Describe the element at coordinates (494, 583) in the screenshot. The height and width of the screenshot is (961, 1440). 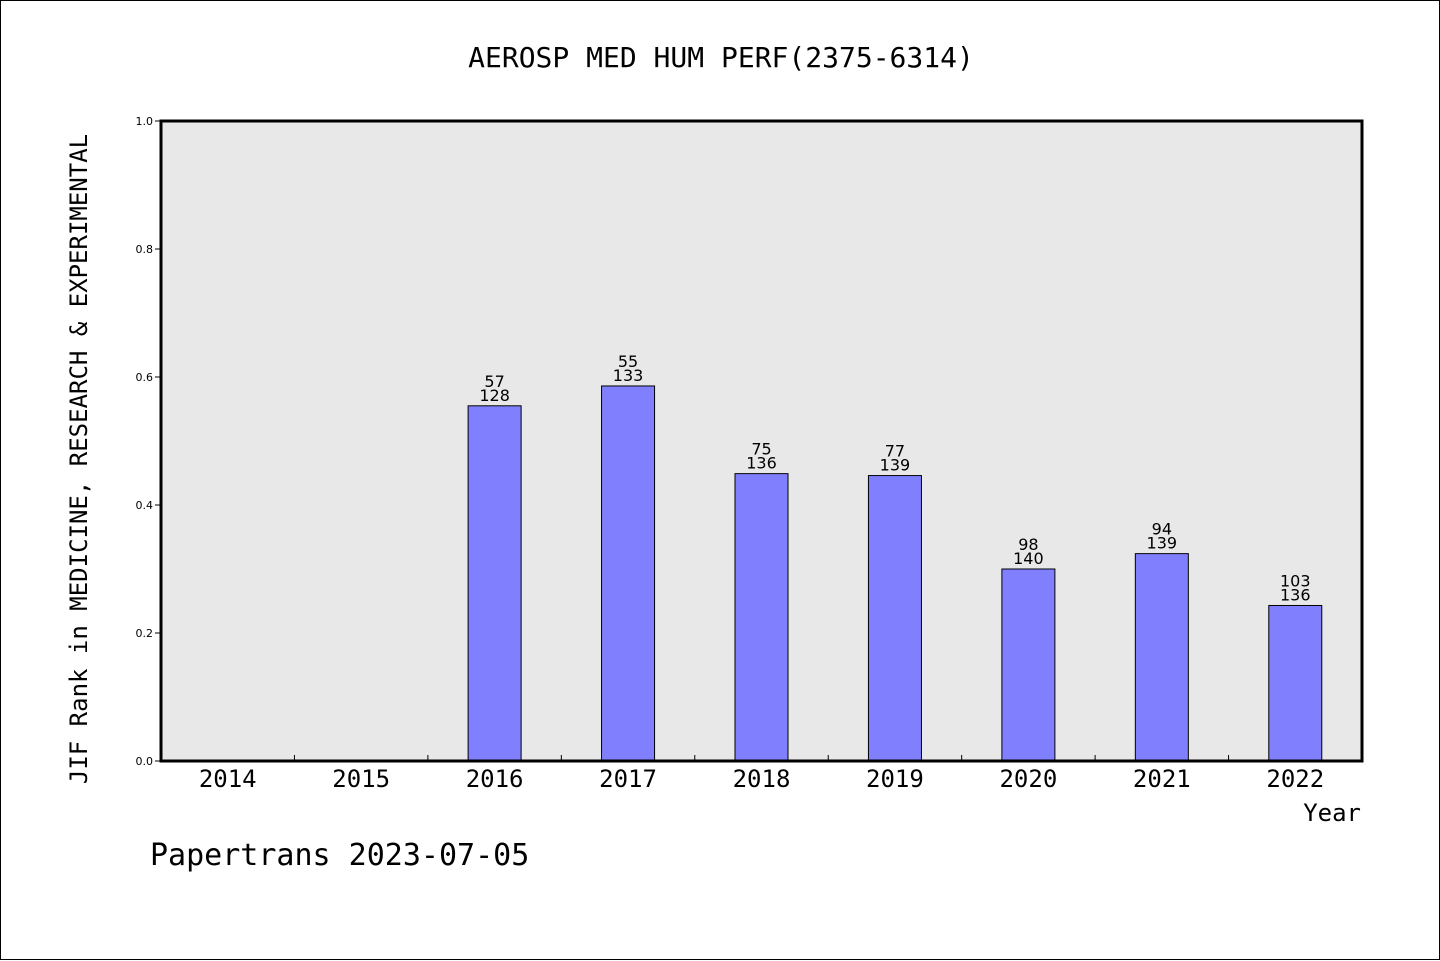
I see `bar-2016` at that location.